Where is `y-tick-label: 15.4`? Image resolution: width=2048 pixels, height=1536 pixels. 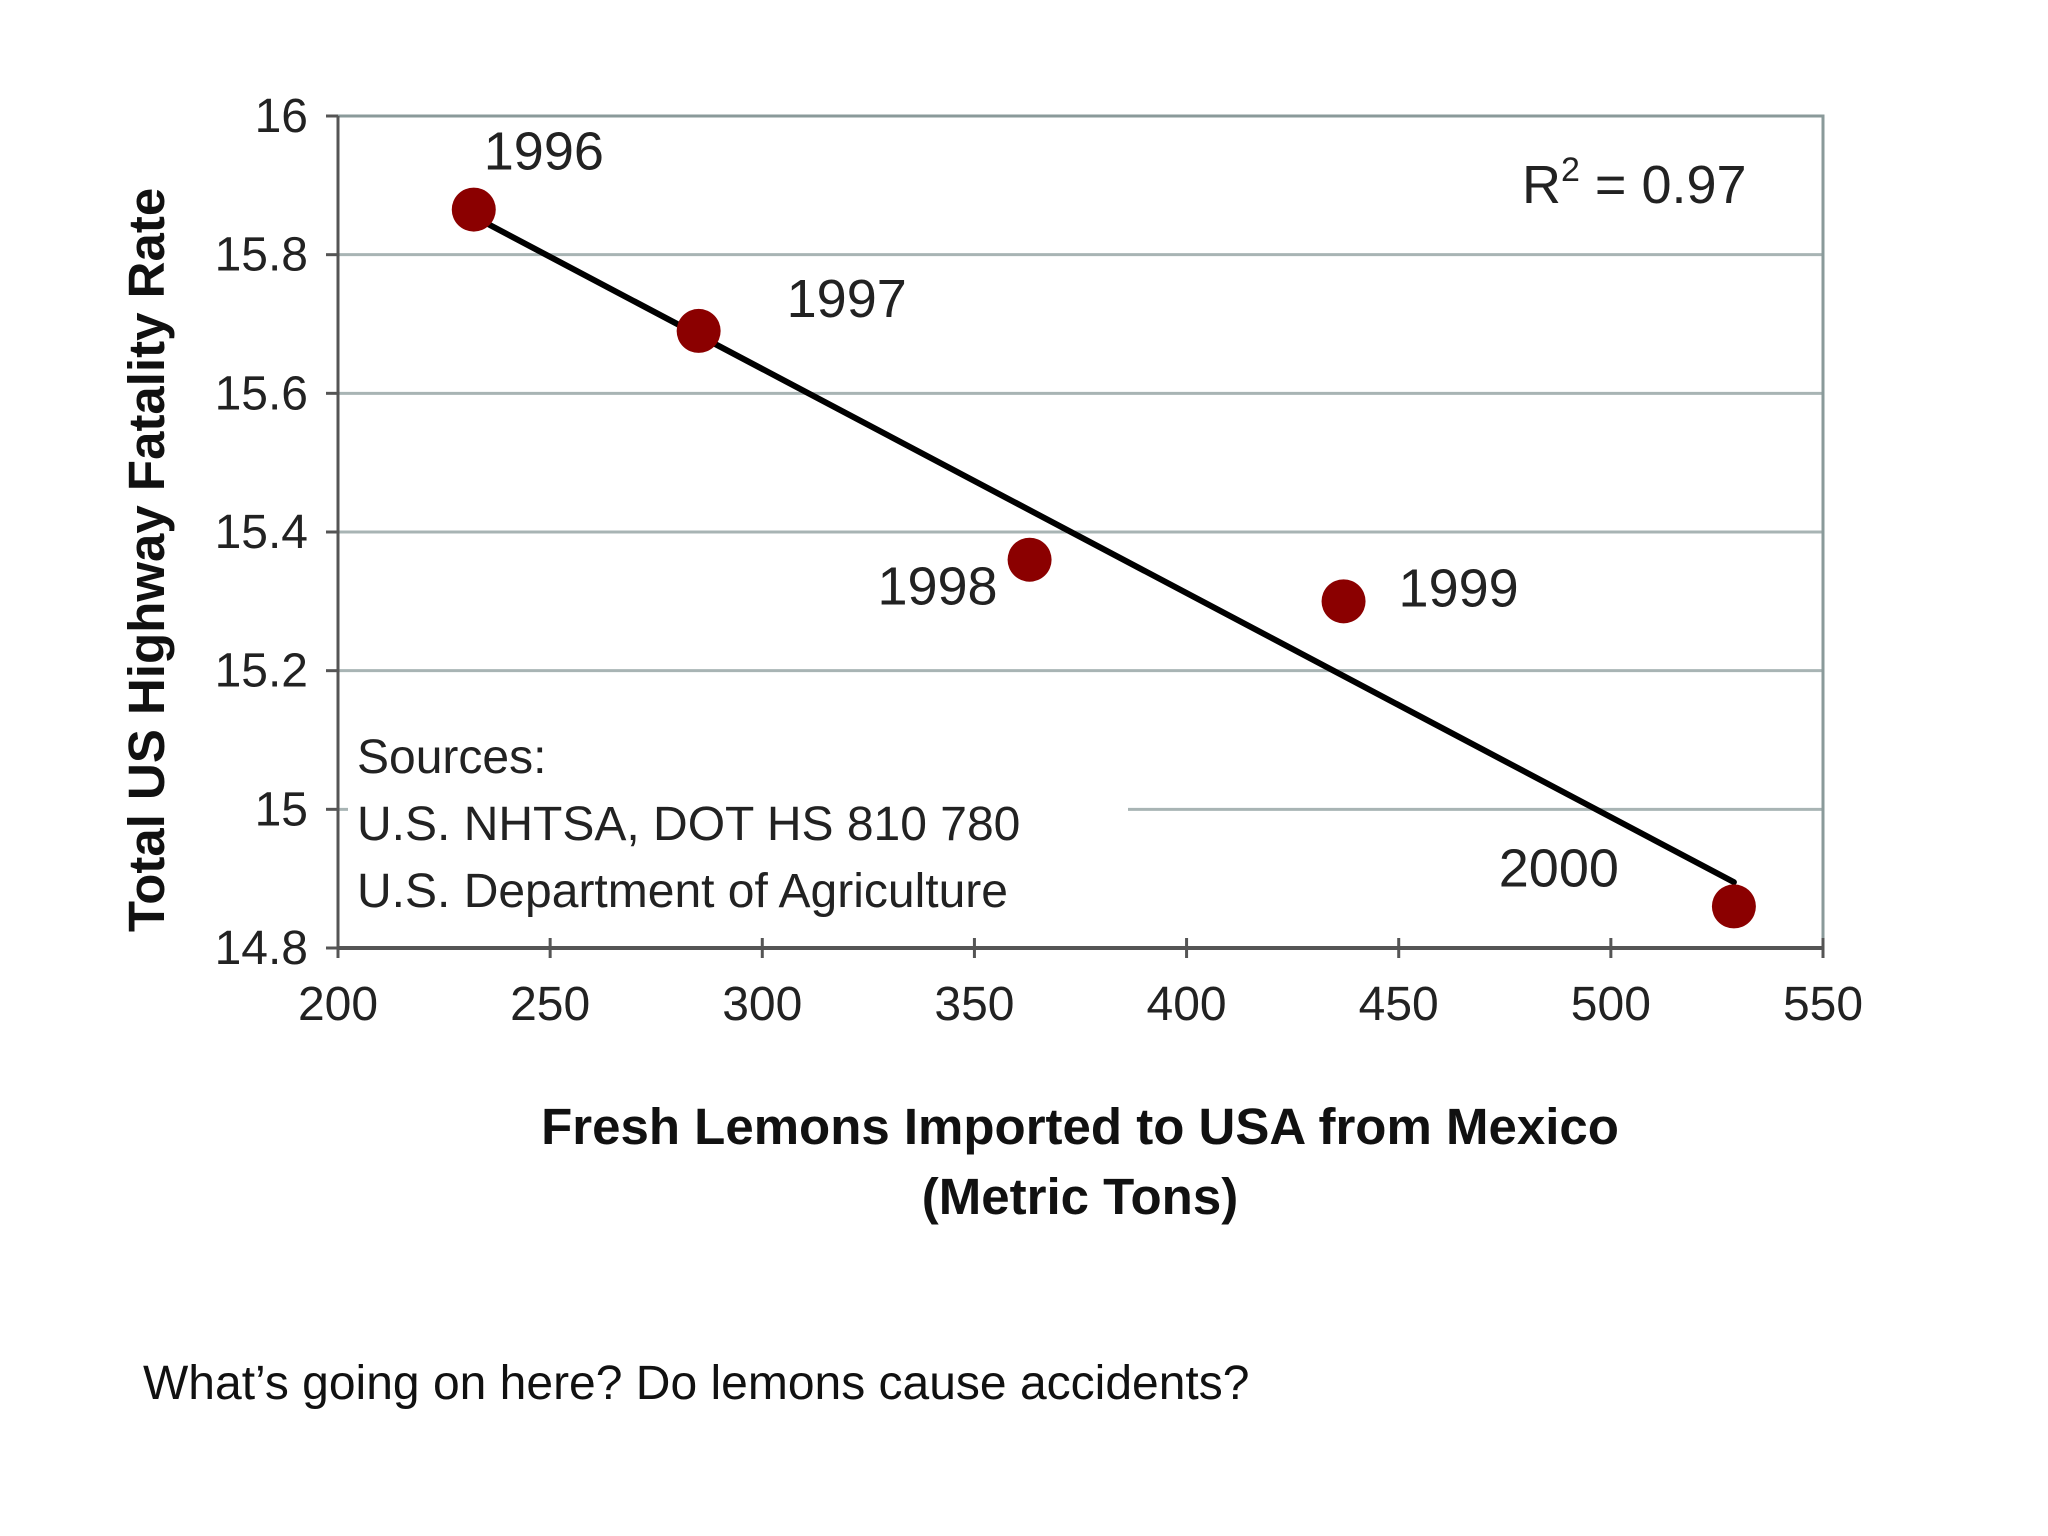 y-tick-label: 15.4 is located at coordinates (261, 532).